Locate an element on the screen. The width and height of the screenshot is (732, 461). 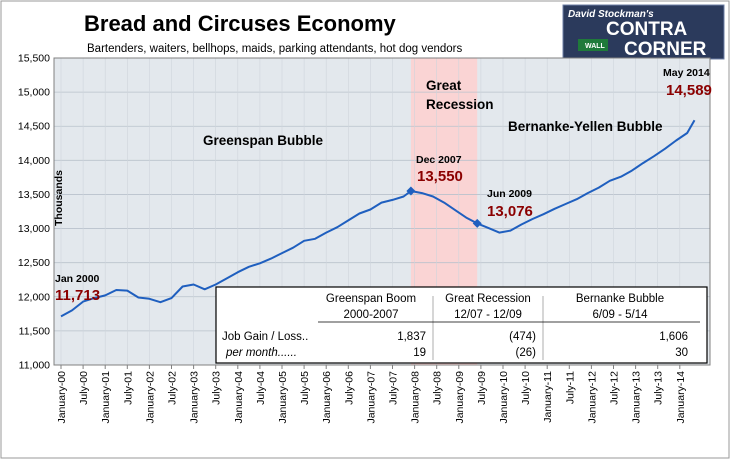
table-col2-period: 12/07 - 12/09 is located at coordinates (488, 315).